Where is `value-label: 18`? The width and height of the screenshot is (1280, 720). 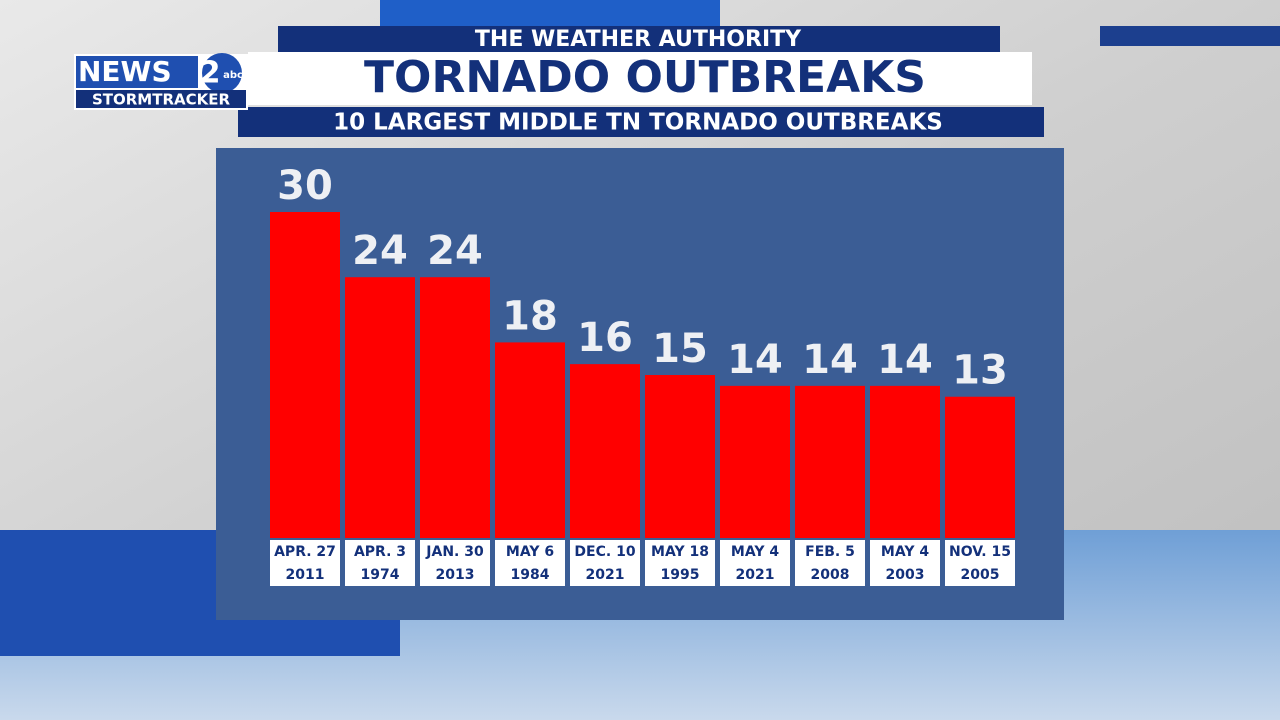
value-label: 18 is located at coordinates (530, 316).